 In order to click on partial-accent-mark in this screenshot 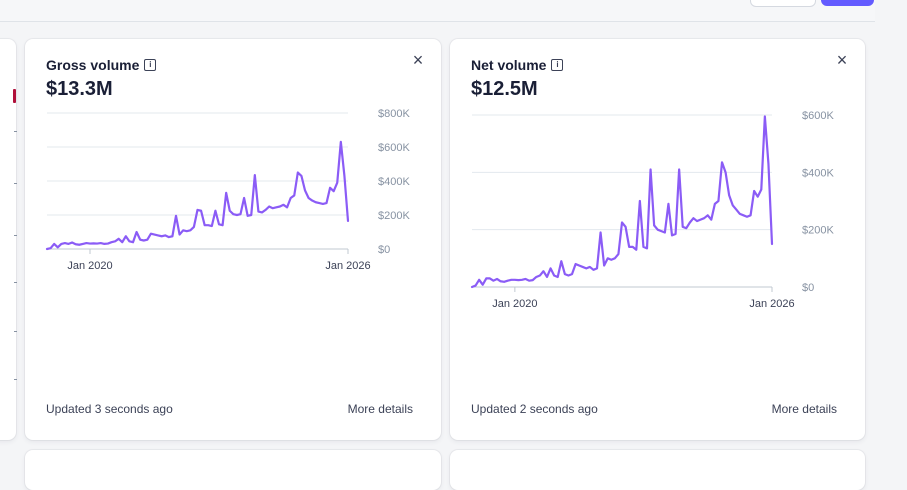, I will do `click(14, 96)`.